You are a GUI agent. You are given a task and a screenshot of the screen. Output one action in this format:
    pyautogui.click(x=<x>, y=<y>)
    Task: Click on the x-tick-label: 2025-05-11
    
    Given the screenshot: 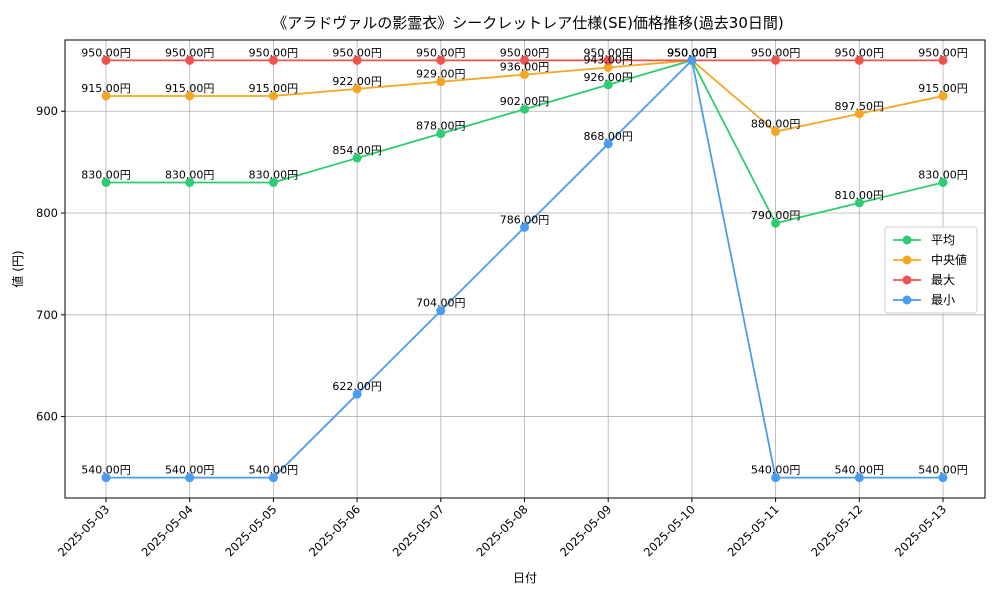 What is the action you would take?
    pyautogui.click(x=753, y=530)
    